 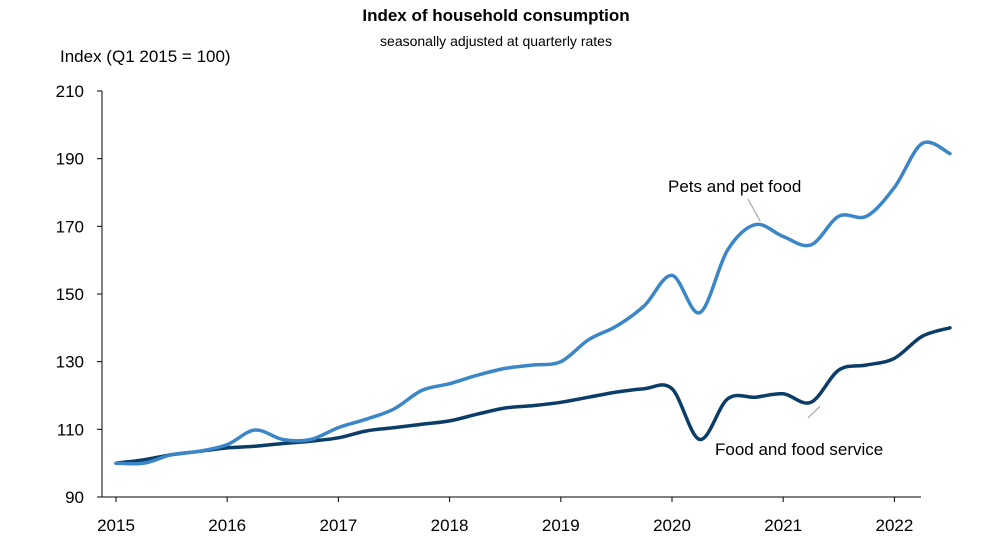 I want to click on food-leader-line, so click(x=814, y=412).